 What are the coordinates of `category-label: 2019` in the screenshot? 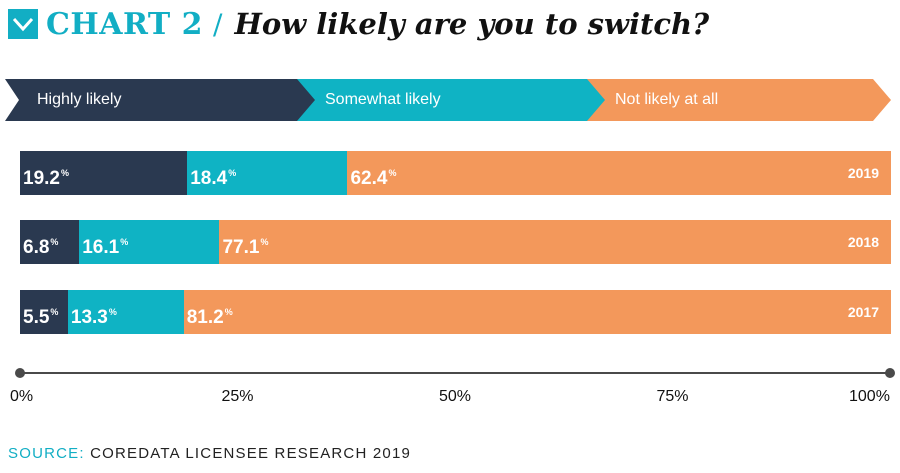 It's located at (863, 173).